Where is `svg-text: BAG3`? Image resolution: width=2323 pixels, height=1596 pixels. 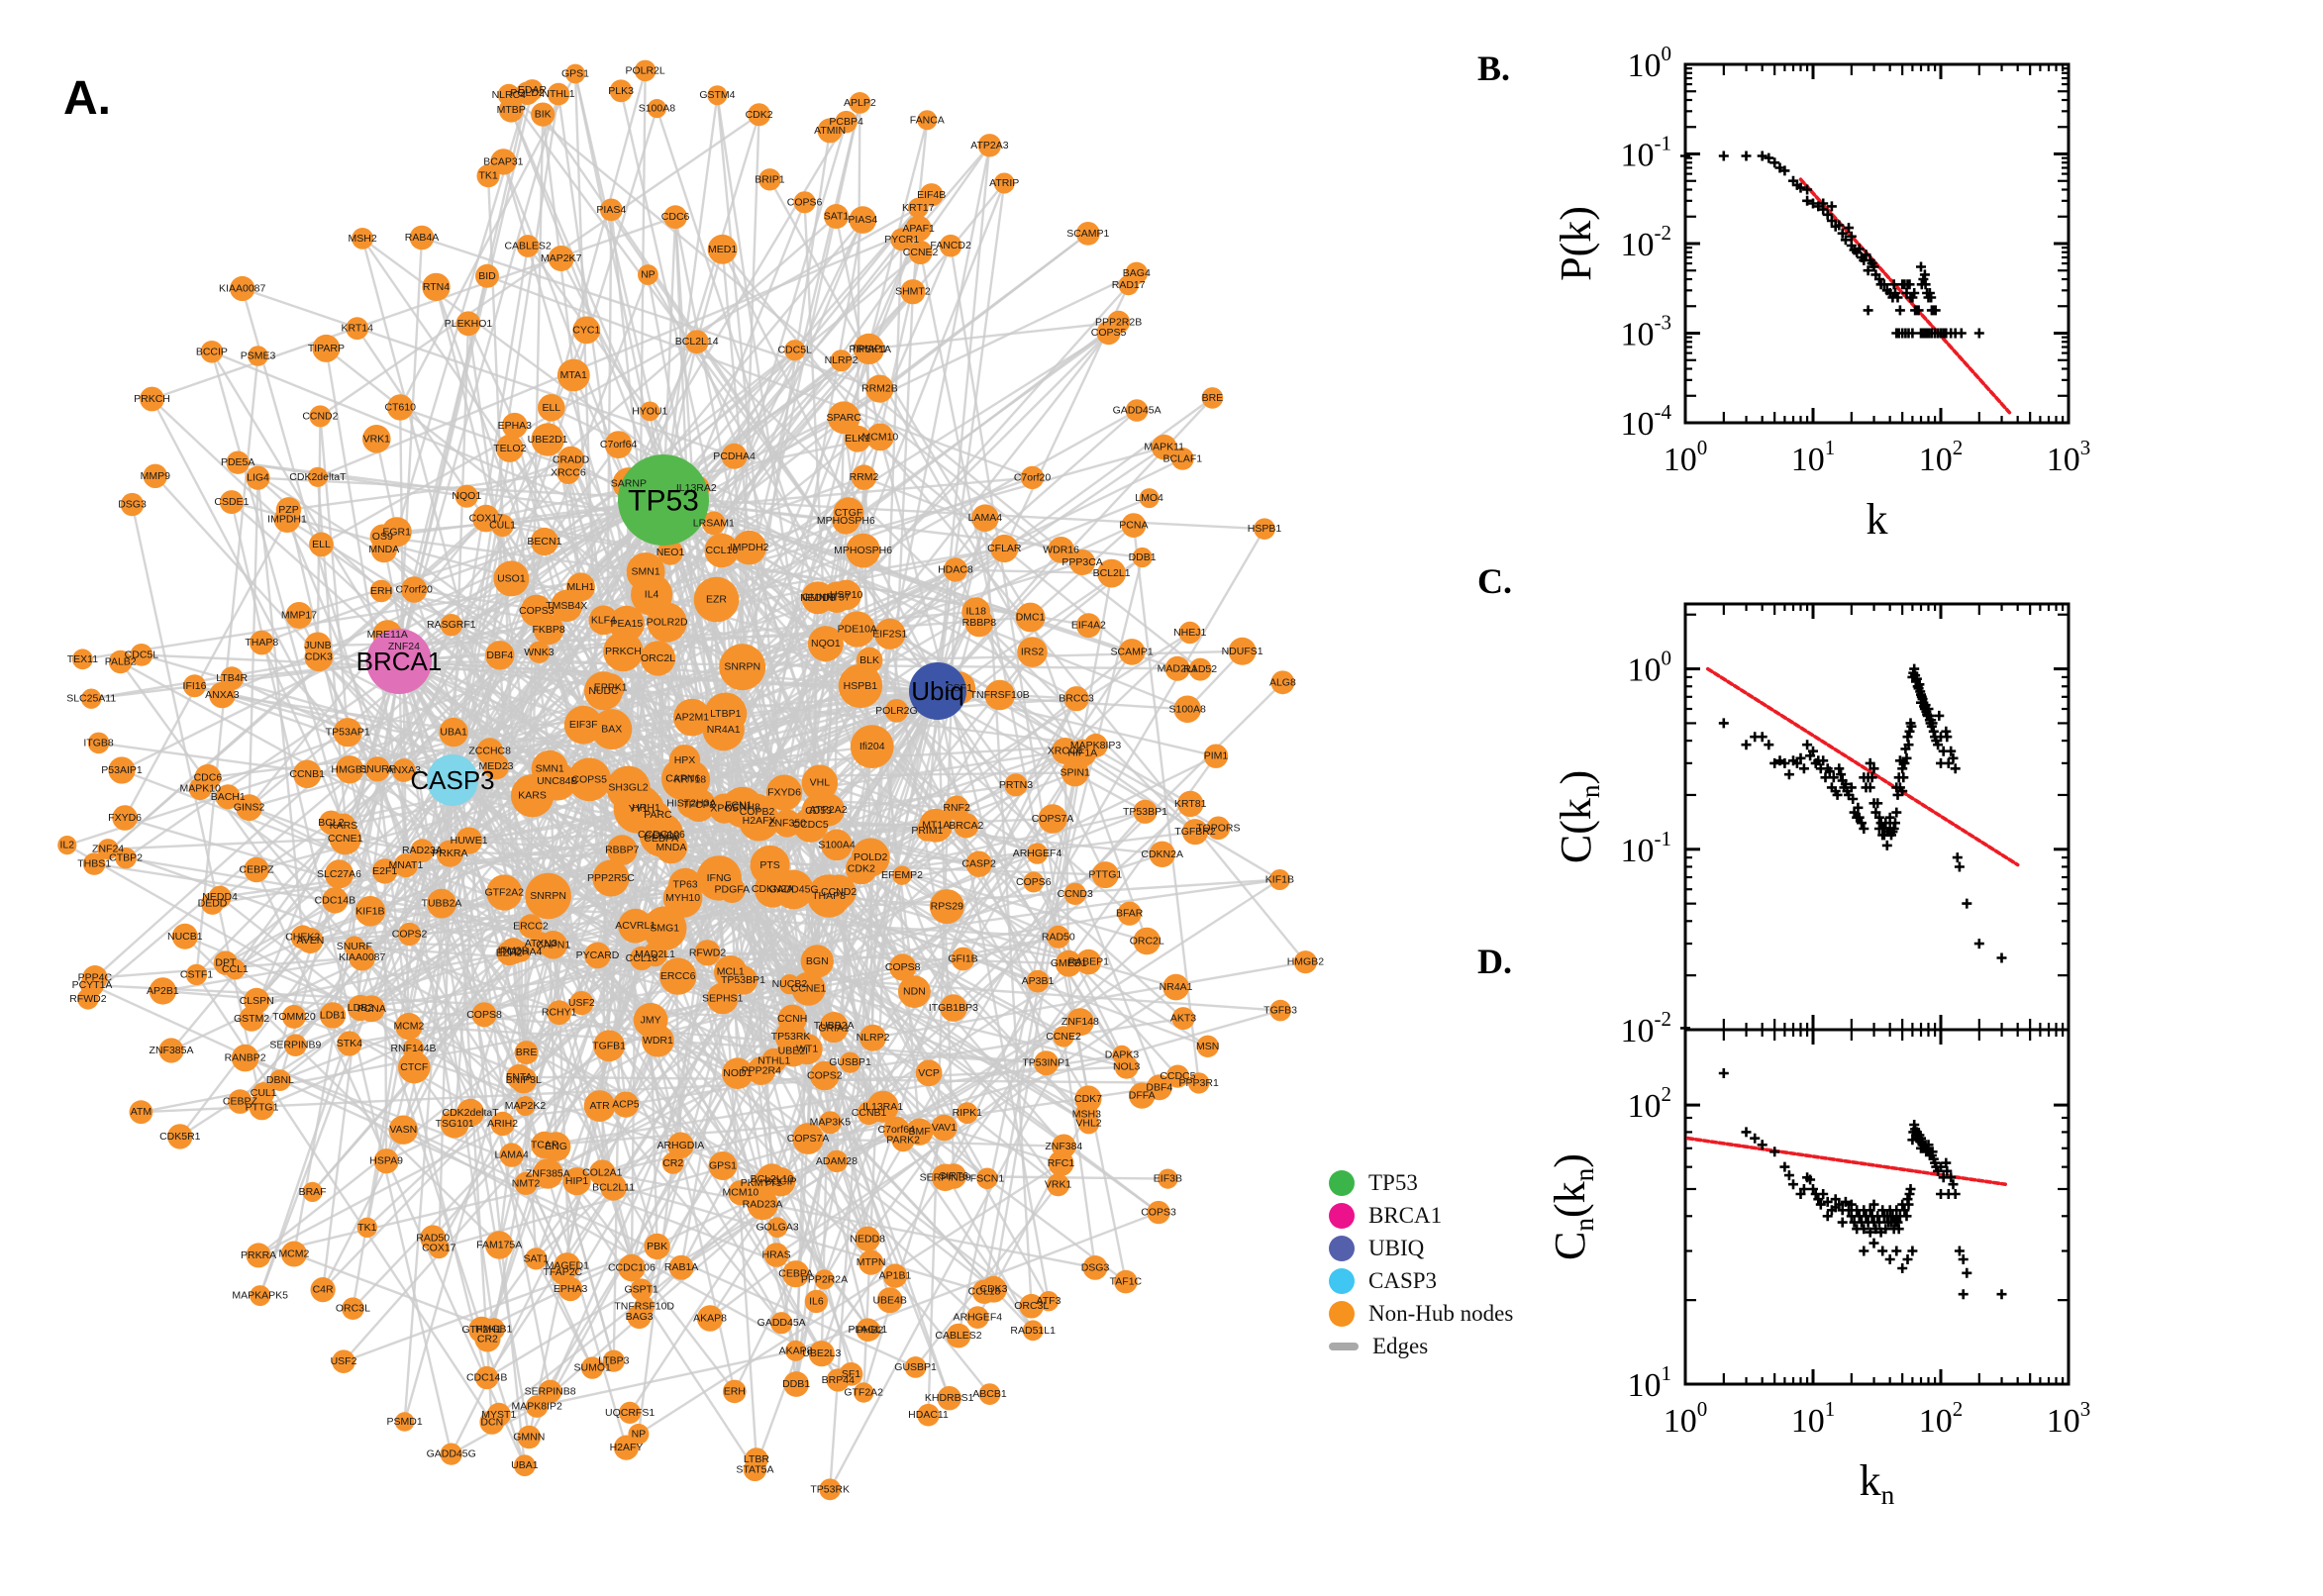 svg-text: BAG3 is located at coordinates (640, 1317).